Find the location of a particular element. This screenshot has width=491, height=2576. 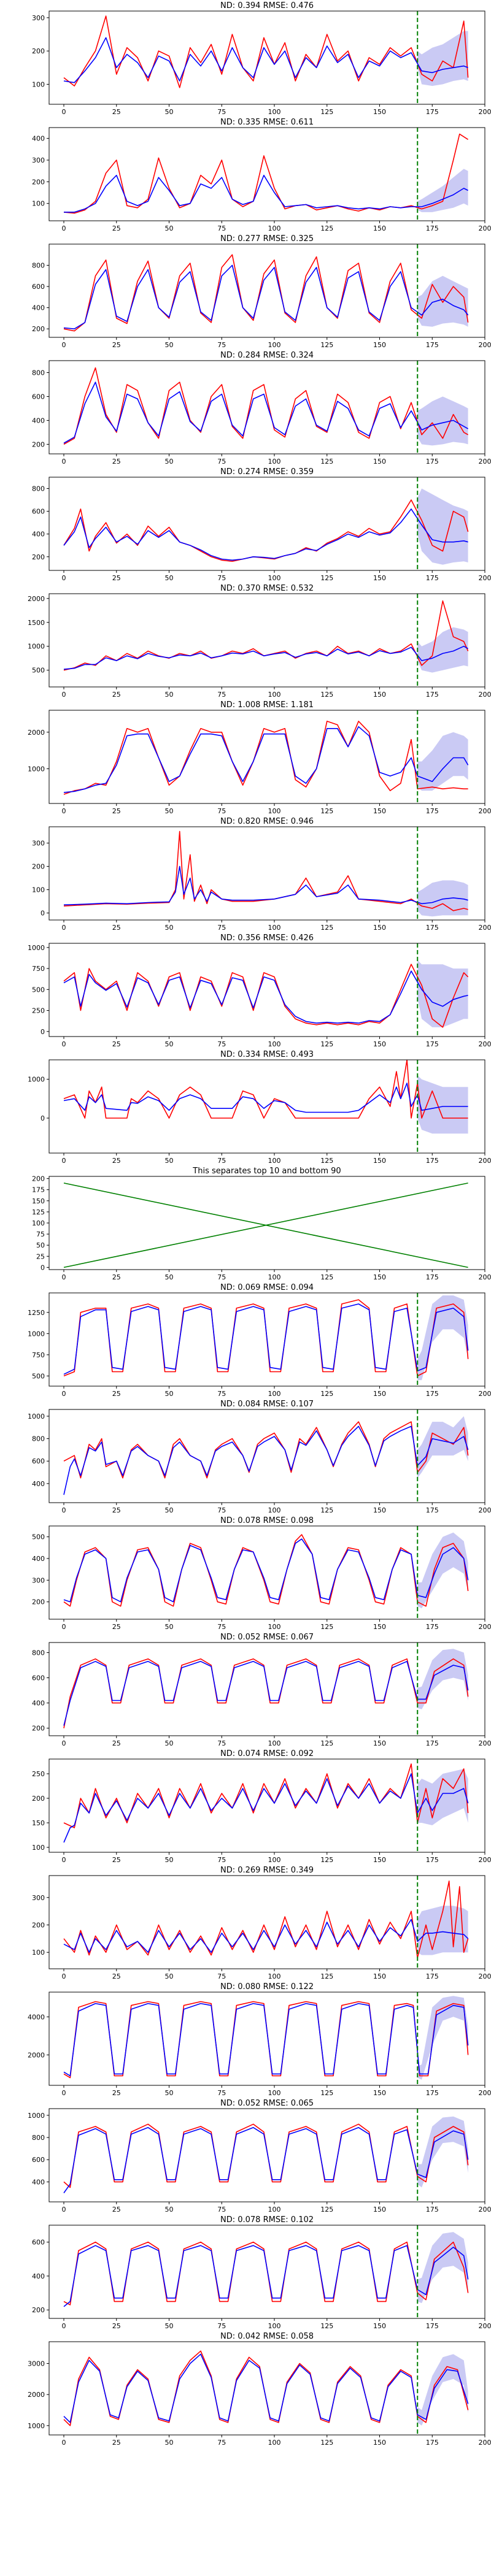

y-tick-label: 0 is located at coordinates (43, 1032).